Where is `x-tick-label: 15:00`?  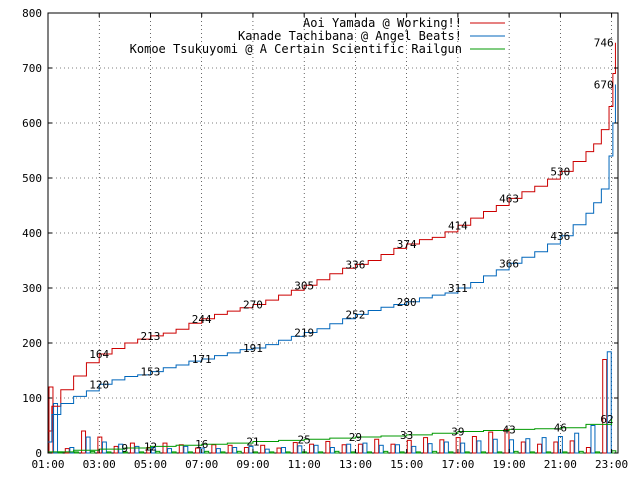 x-tick-label: 15:00 is located at coordinates (406, 464).